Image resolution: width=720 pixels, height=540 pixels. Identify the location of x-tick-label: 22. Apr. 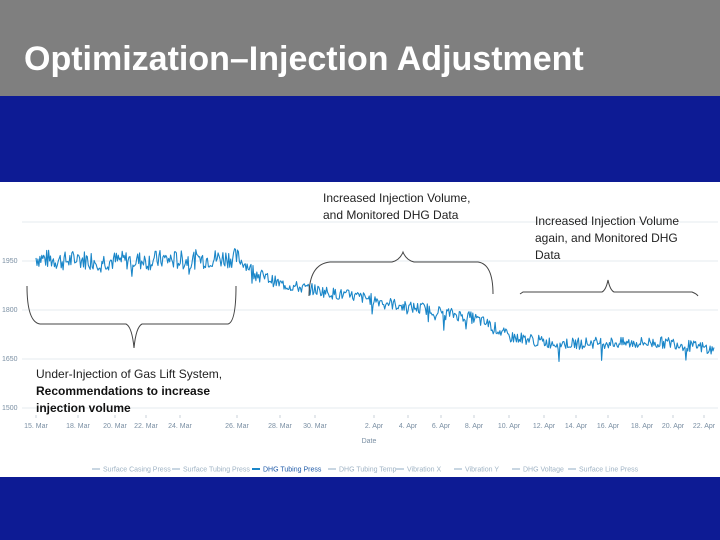
(704, 426).